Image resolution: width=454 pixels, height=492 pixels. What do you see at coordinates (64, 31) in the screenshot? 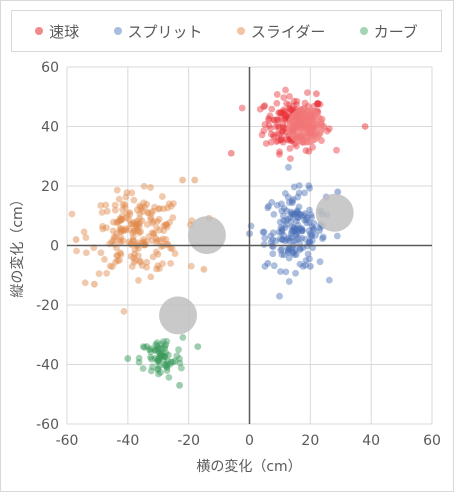
I see `legend-label-fastball: 速球` at bounding box center [64, 31].